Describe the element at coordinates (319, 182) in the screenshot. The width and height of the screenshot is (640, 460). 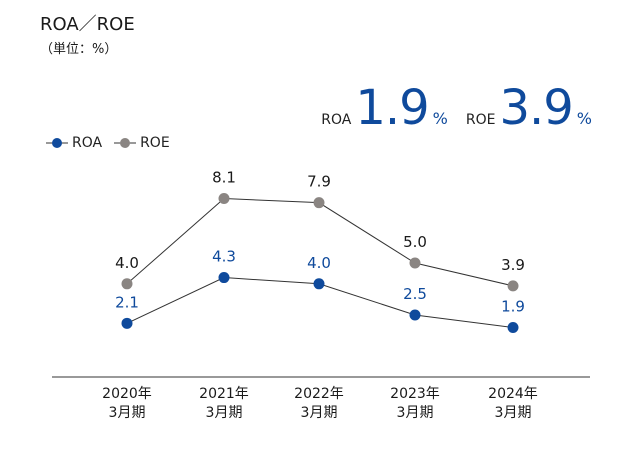
I see `data-label-roe: 7.9` at that location.